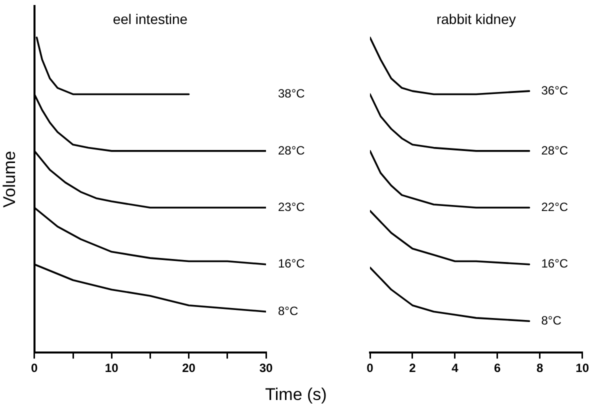 This screenshot has width=592, height=417. I want to click on x-tick-label: 20, so click(189, 368).